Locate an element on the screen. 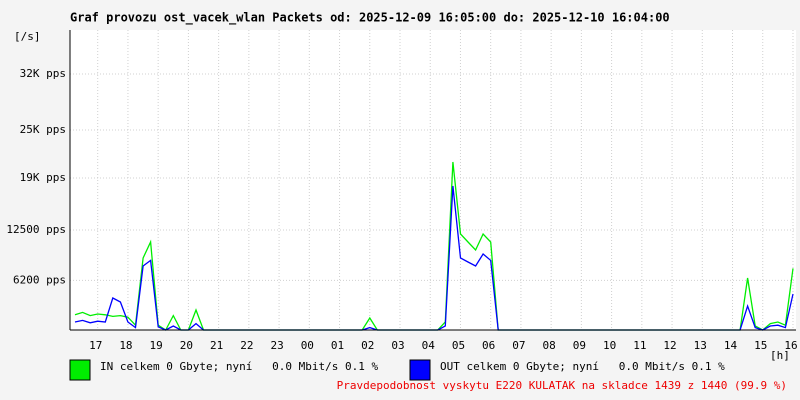 This screenshot has height=400, width=800. x-tick-label: 19 is located at coordinates (156, 345).